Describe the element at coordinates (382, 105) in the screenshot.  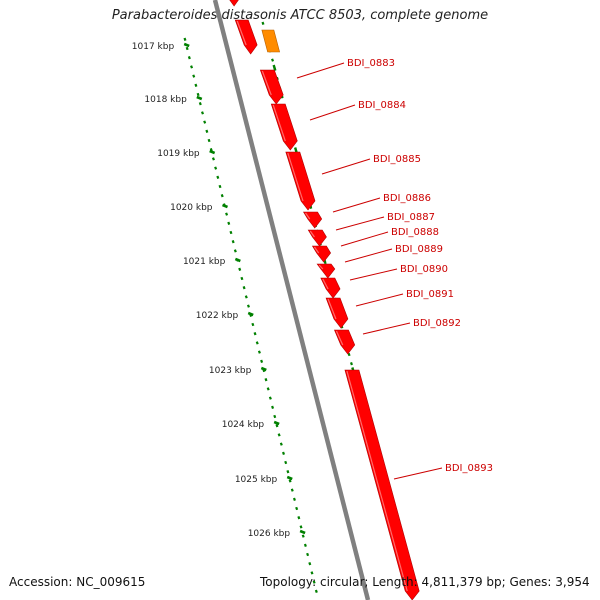
I see `gene-label: BDI_0884` at that location.